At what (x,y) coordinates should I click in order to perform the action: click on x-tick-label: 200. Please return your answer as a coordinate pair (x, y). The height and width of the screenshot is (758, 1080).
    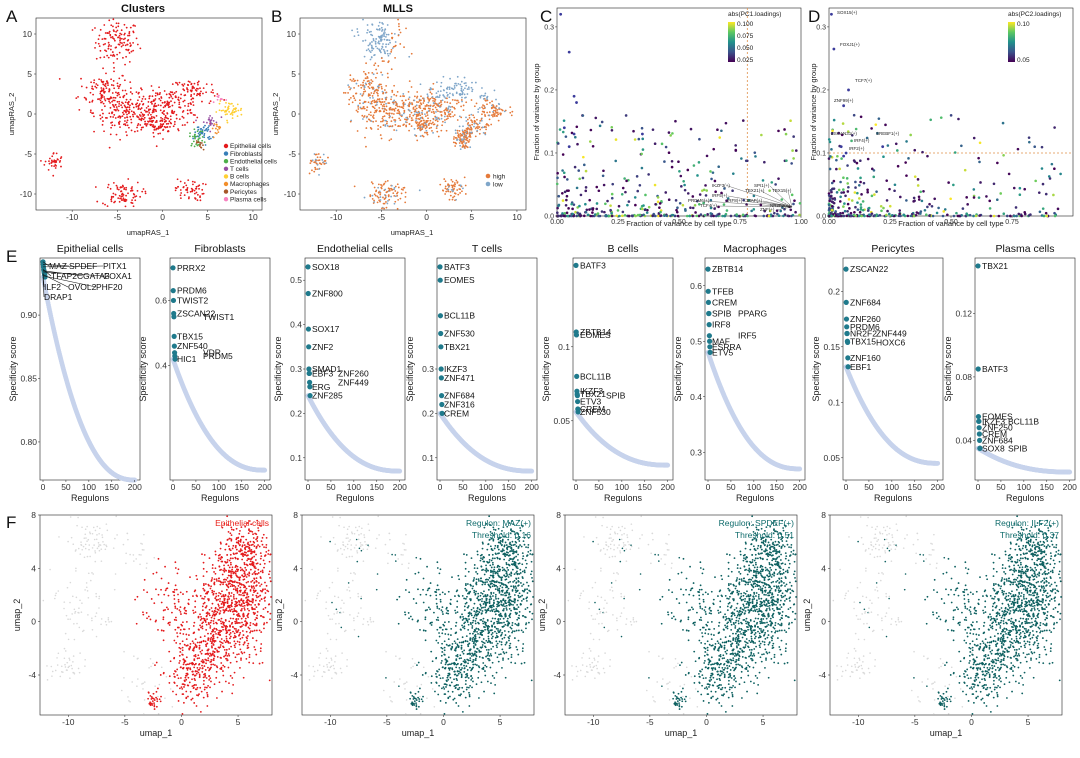
    Looking at the image, I should click on (400, 487).